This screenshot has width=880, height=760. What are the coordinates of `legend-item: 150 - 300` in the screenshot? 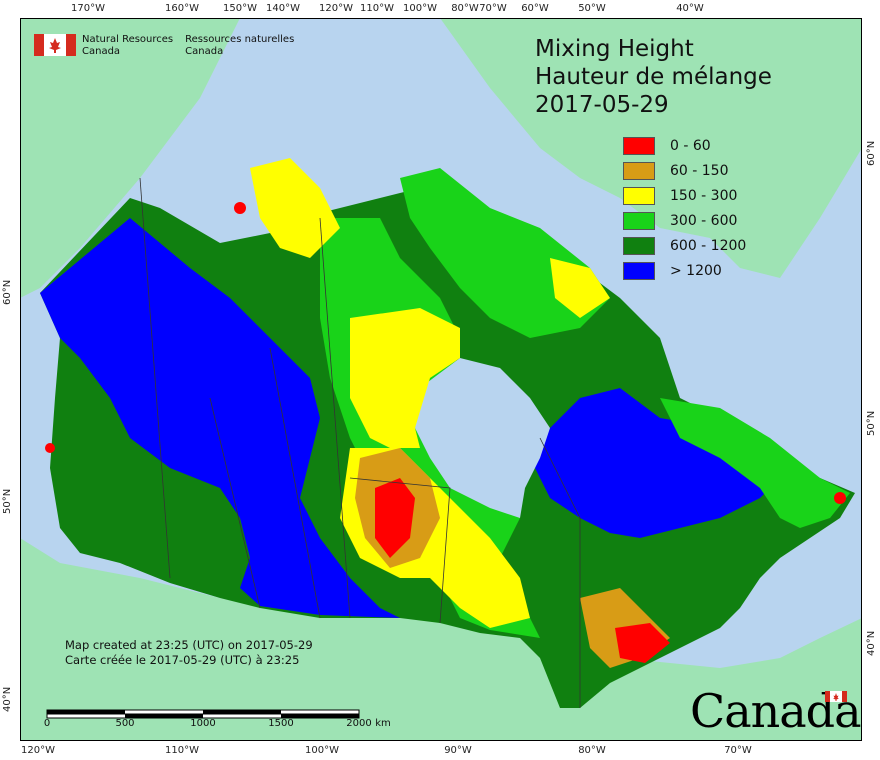 It's located at (684, 195).